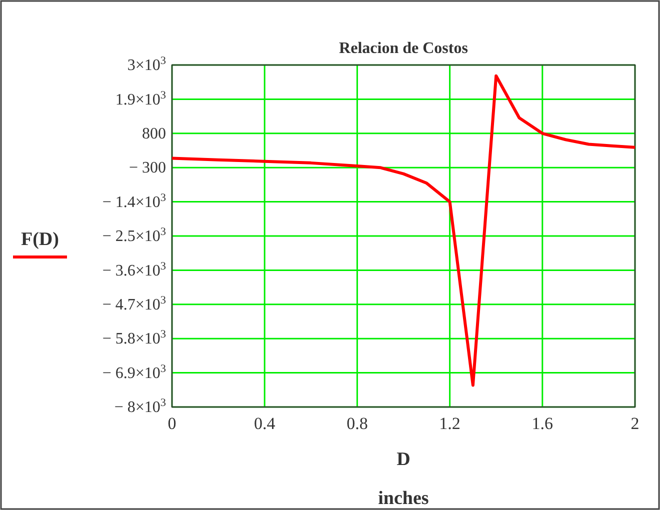 This screenshot has height=510, width=660. Describe the element at coordinates (449, 424) in the screenshot. I see `x-tick-label: 1.2` at that location.